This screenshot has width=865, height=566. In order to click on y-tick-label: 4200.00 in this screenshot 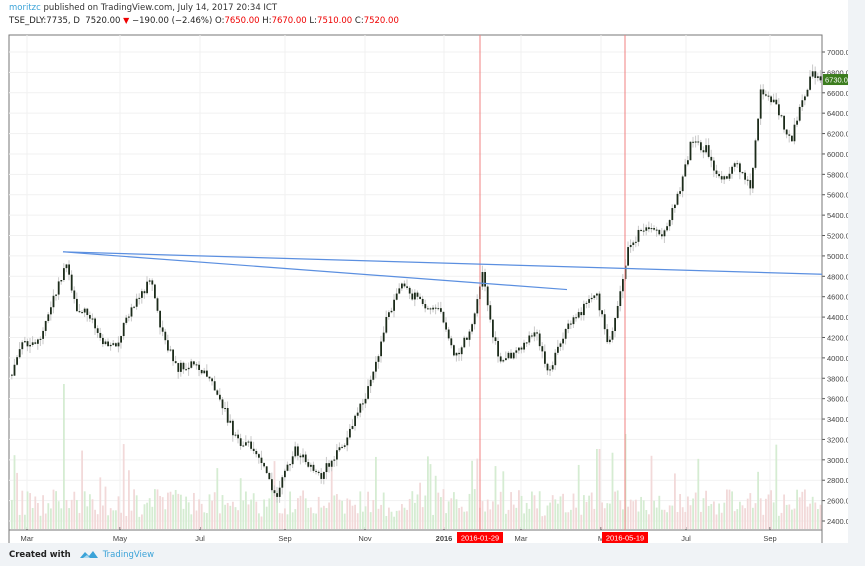, I will do `click(837, 337)`.